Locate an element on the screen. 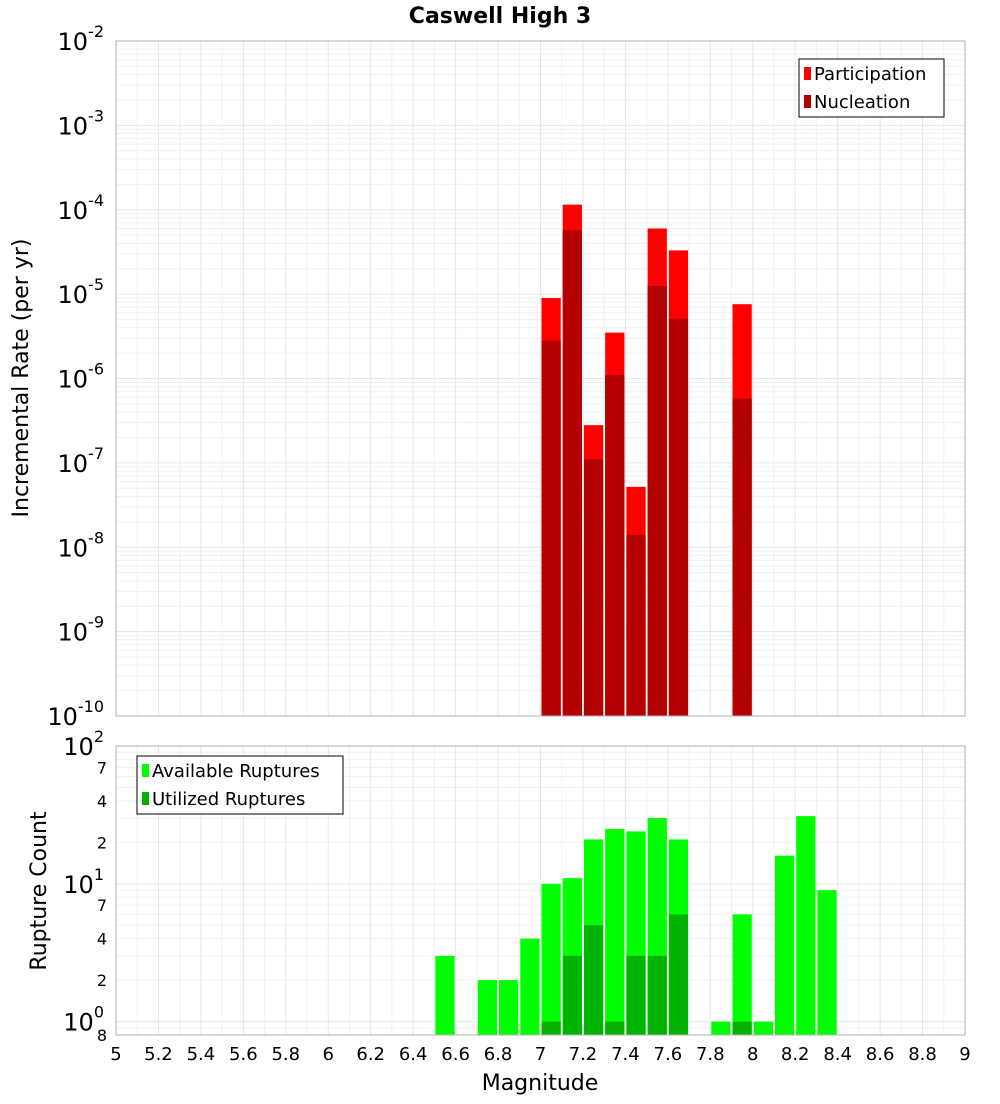 This screenshot has height=1104, width=1000. y-tick-label: 10¹ is located at coordinates (83, 882).